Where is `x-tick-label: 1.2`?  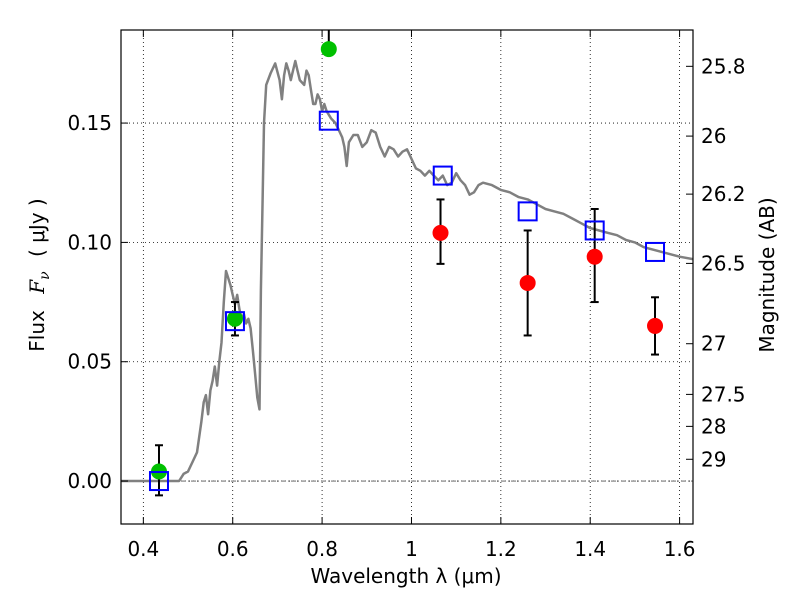 x-tick-label: 1.2 is located at coordinates (501, 549).